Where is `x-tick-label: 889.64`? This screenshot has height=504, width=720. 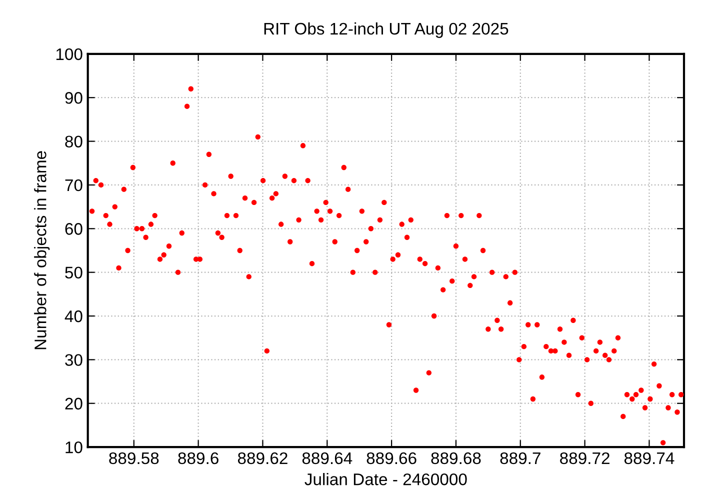 x-tick-label: 889.64 is located at coordinates (327, 458).